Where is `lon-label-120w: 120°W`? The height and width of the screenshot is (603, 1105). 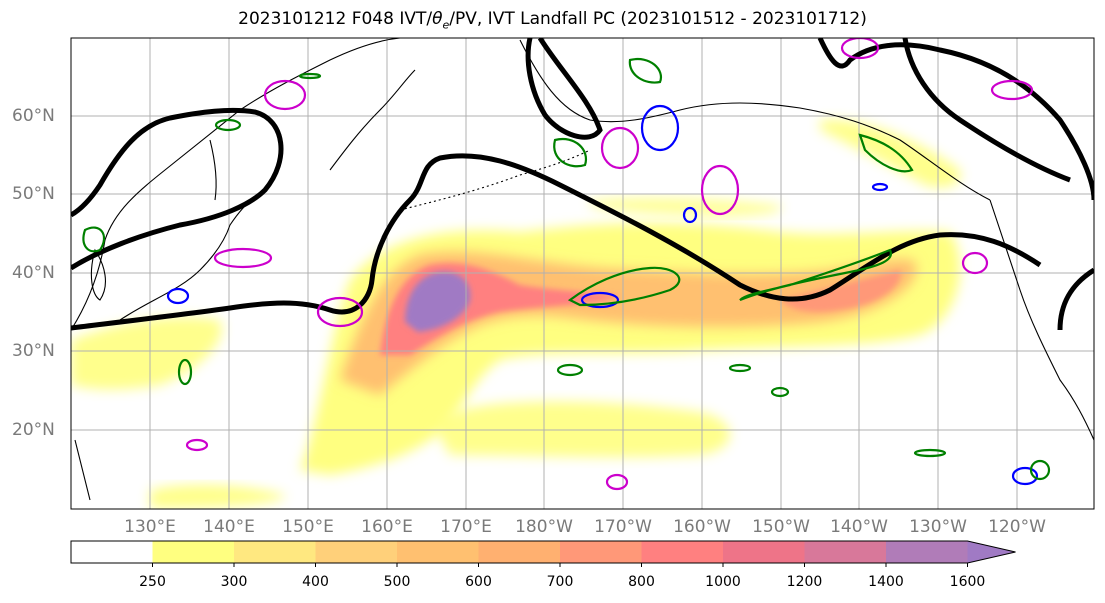 lon-label-120w: 120°W is located at coordinates (1017, 527).